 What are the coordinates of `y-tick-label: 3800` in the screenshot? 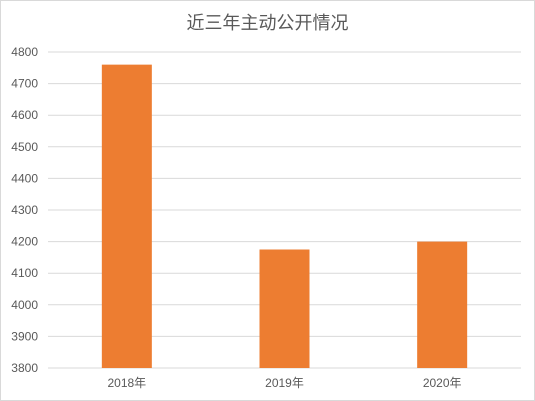 It's located at (24, 368).